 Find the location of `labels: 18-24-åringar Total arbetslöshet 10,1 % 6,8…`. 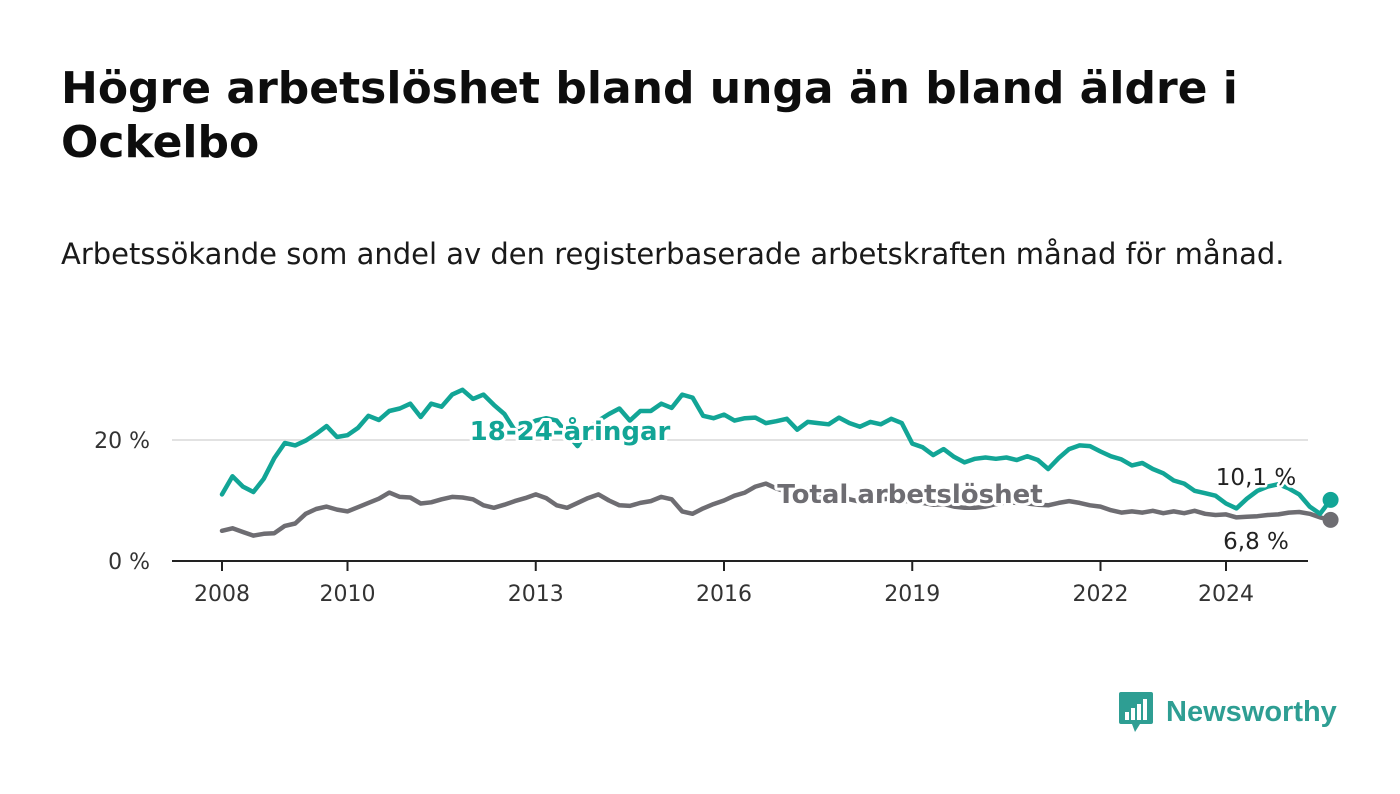

labels: 18-24-åringar Total arbetslöshet 10,1 % 6,8… is located at coordinates (883, 485).